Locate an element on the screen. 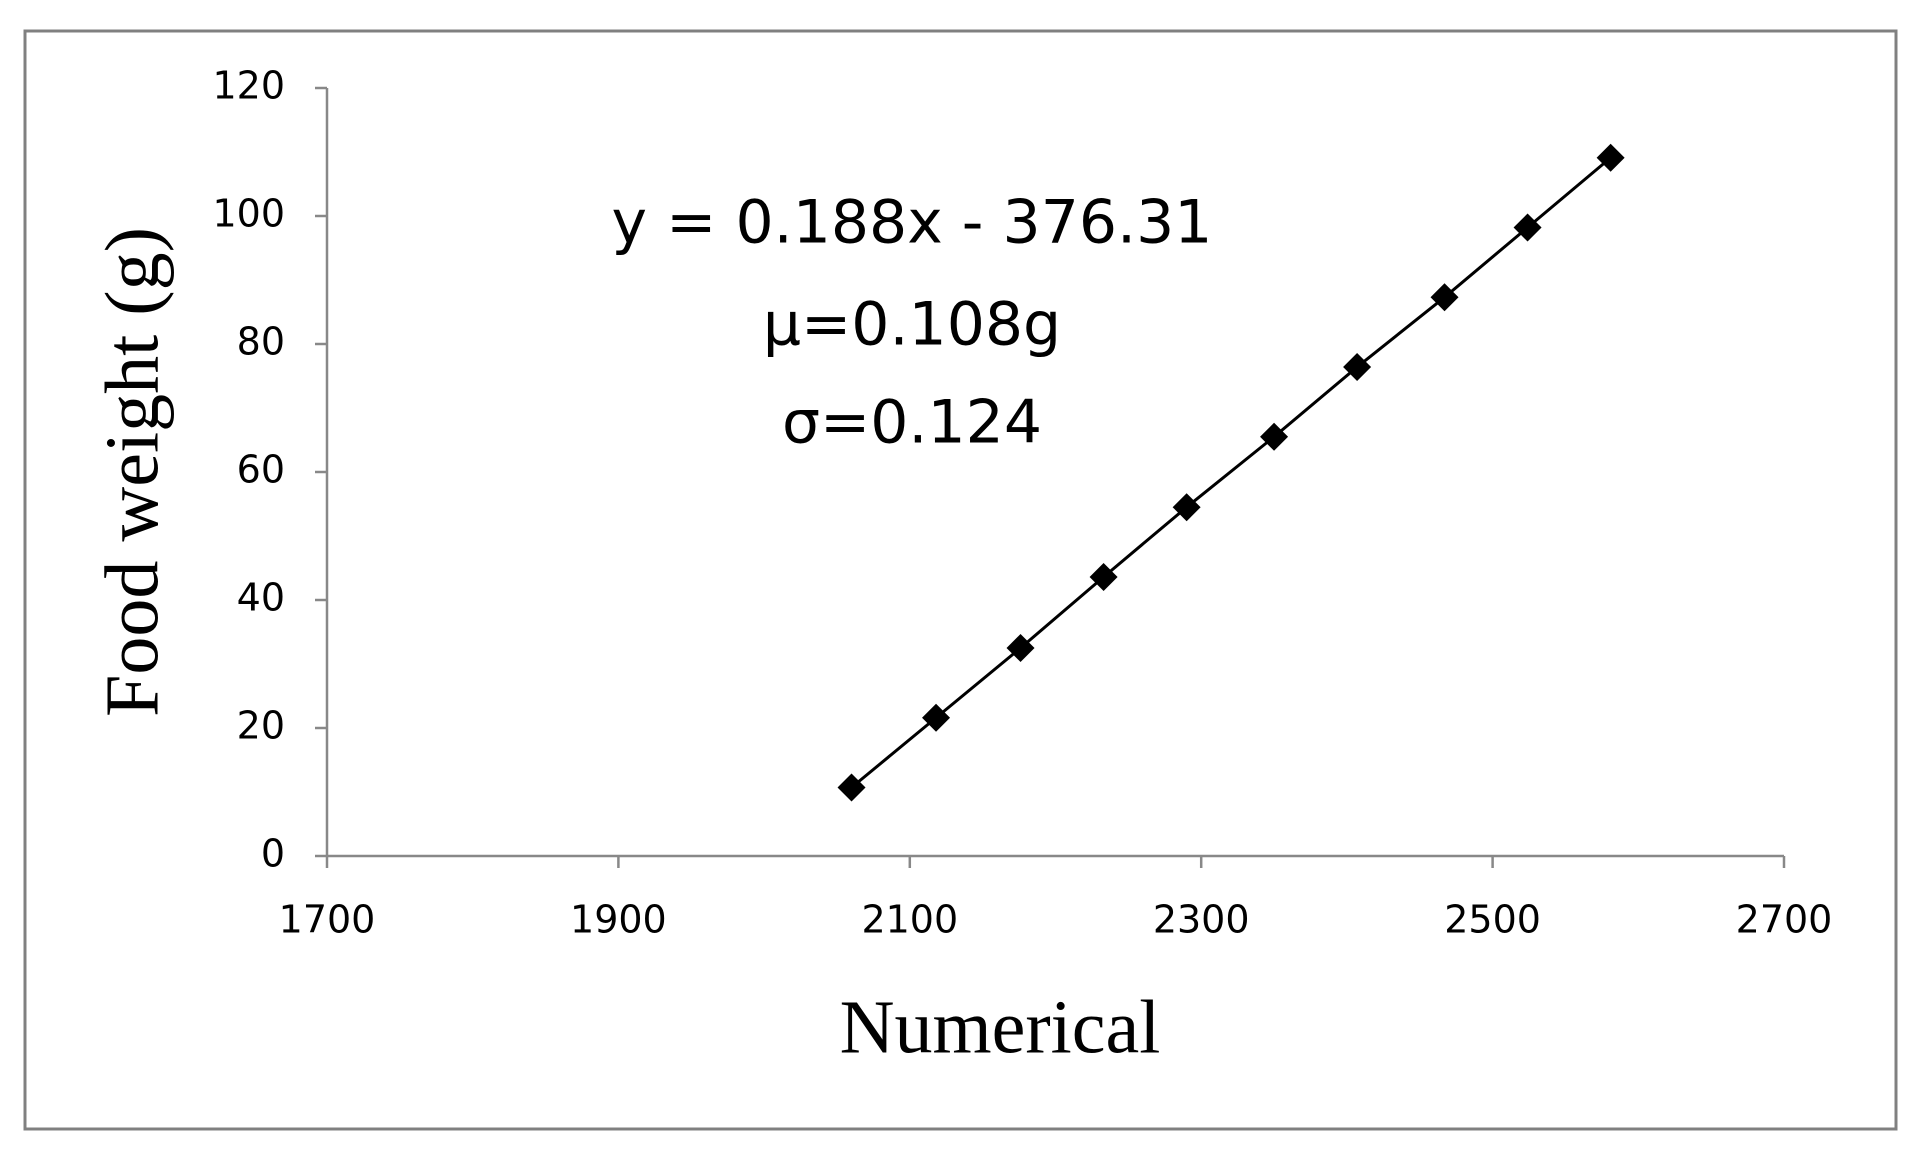 This screenshot has width=1921, height=1168. x-tick-label: 1900 is located at coordinates (618, 920).